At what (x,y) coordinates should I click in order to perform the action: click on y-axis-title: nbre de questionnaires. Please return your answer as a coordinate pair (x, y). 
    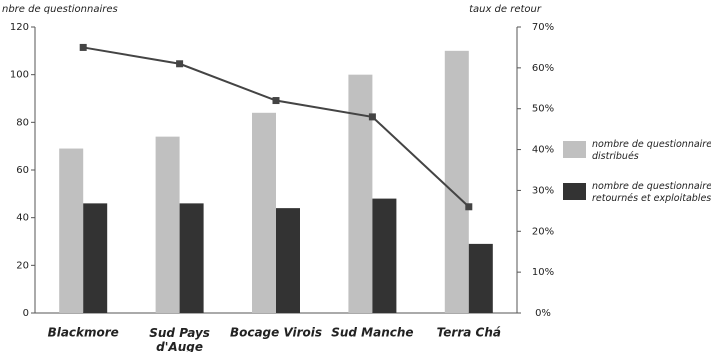
    Looking at the image, I should click on (60, 9).